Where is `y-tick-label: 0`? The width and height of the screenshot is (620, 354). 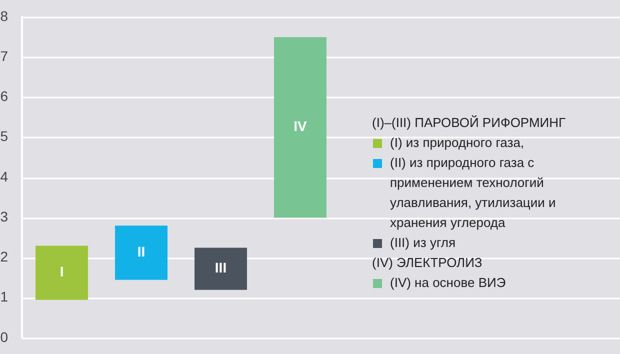
y-tick-label: 0 is located at coordinates (4, 336).